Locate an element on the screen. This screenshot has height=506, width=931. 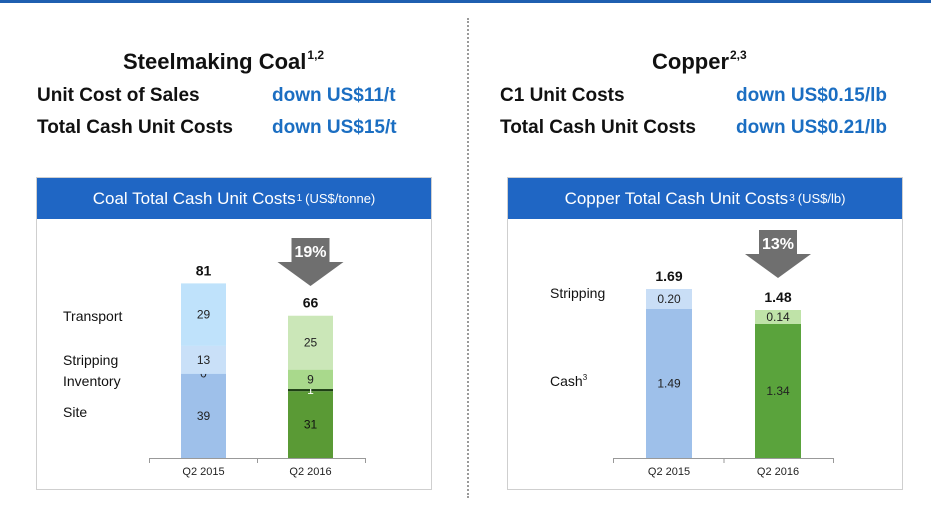
coal-bar-q2-2015-transport is located at coordinates (203, 314).